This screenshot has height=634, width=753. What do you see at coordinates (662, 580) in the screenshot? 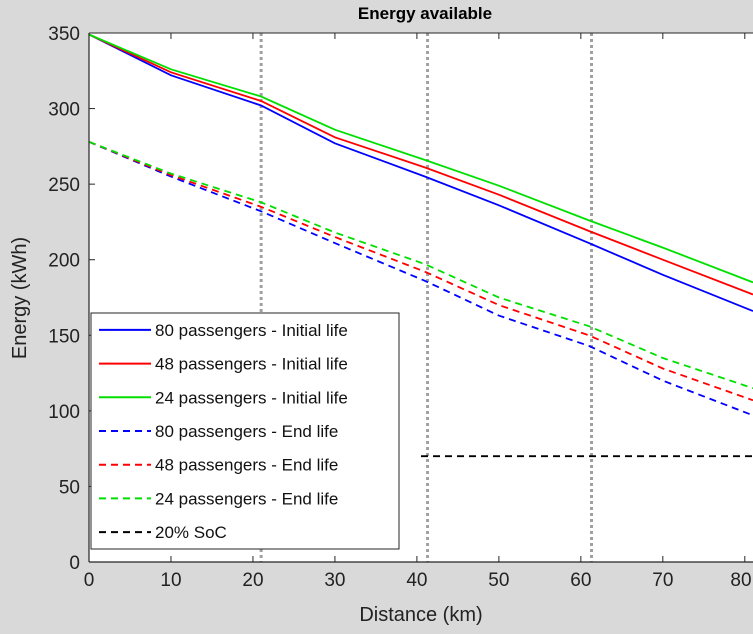
I see `x-tick-label: 70` at bounding box center [662, 580].